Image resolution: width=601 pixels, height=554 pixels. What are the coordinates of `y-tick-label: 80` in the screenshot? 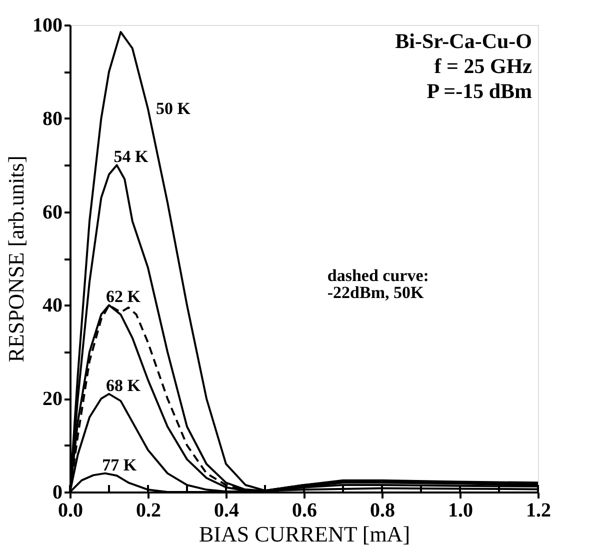 It's located at (52, 119).